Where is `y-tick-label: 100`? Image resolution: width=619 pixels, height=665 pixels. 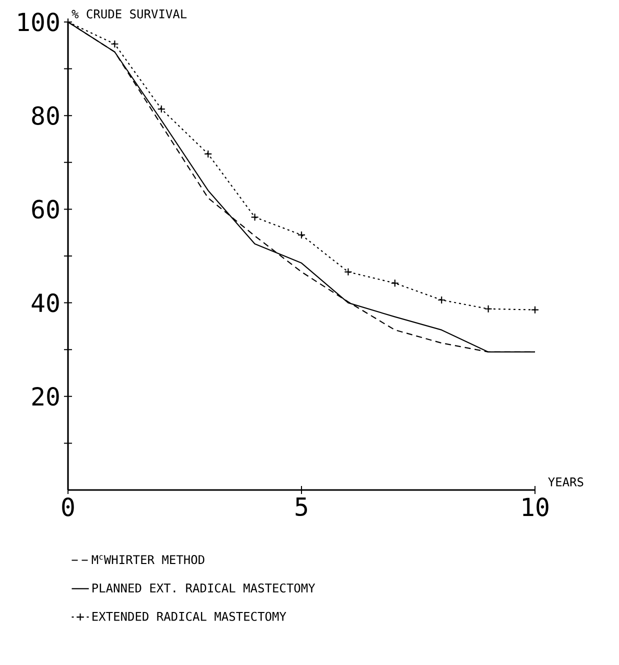
y-tick-label: 100 is located at coordinates (38, 22).